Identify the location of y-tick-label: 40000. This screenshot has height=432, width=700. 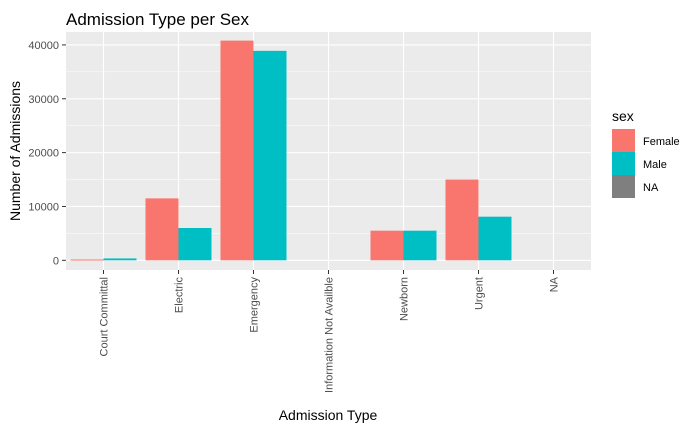
(43, 46).